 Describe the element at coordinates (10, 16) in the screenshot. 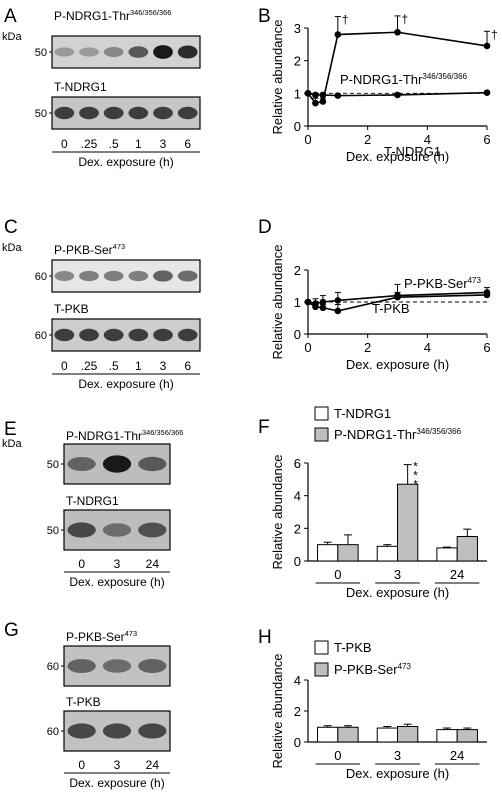

I see `panel-letter: A` at that location.